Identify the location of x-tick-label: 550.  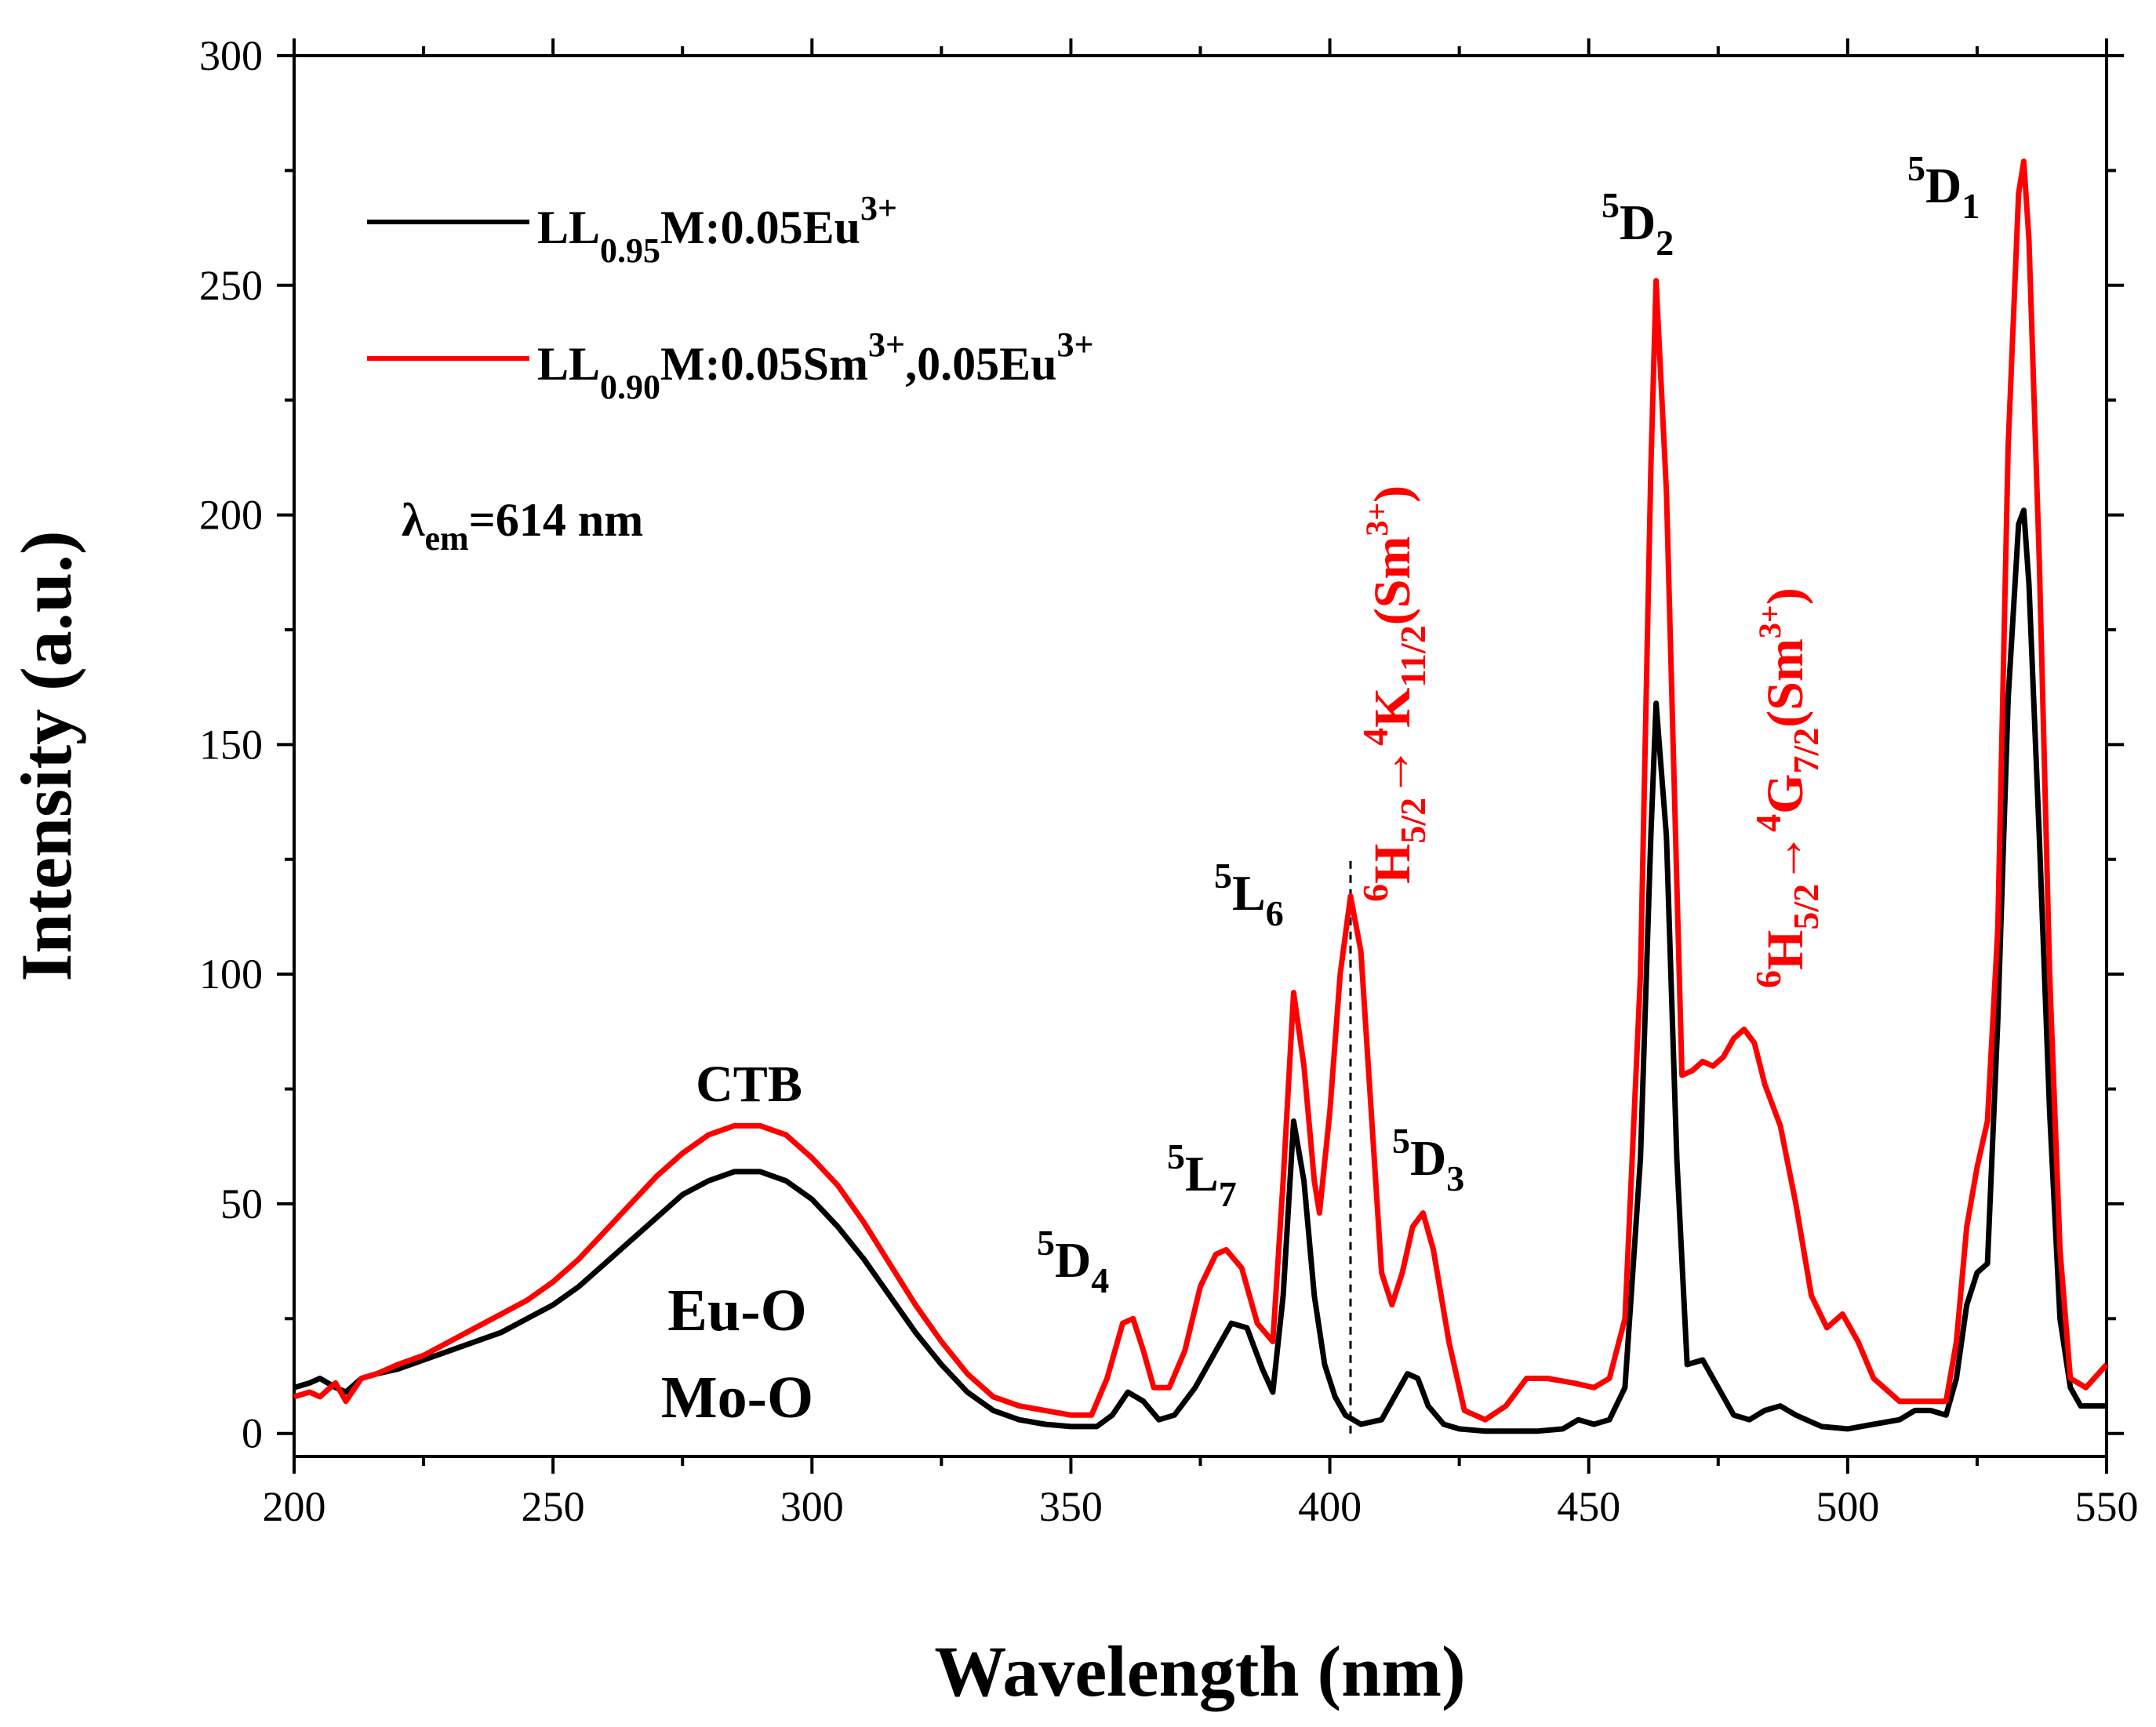
(2107, 1506).